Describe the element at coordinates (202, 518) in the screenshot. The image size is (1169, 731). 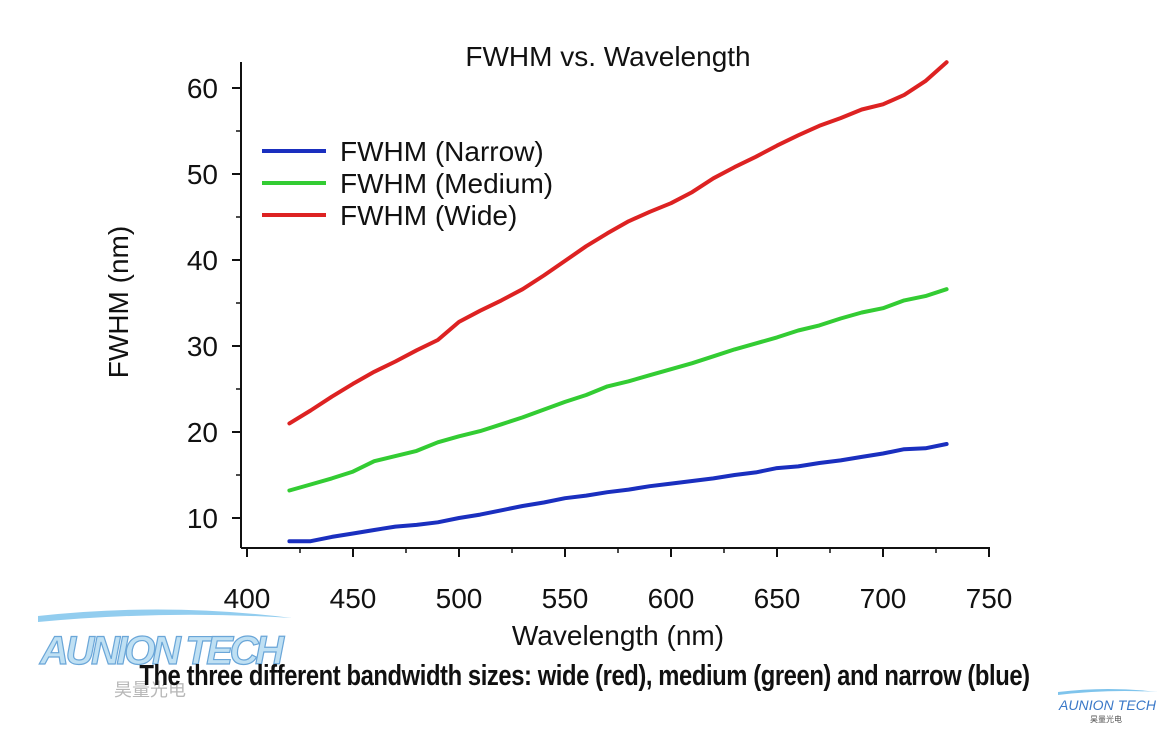
I see `y-tick-label: 10` at that location.